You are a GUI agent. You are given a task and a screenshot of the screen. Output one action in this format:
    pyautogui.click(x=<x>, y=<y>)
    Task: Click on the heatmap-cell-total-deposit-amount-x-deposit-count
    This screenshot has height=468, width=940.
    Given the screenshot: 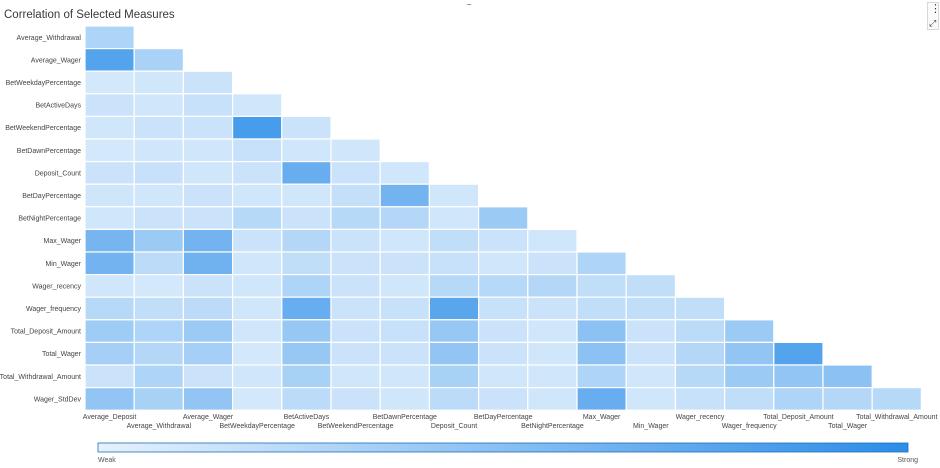 What is the action you would take?
    pyautogui.click(x=454, y=331)
    